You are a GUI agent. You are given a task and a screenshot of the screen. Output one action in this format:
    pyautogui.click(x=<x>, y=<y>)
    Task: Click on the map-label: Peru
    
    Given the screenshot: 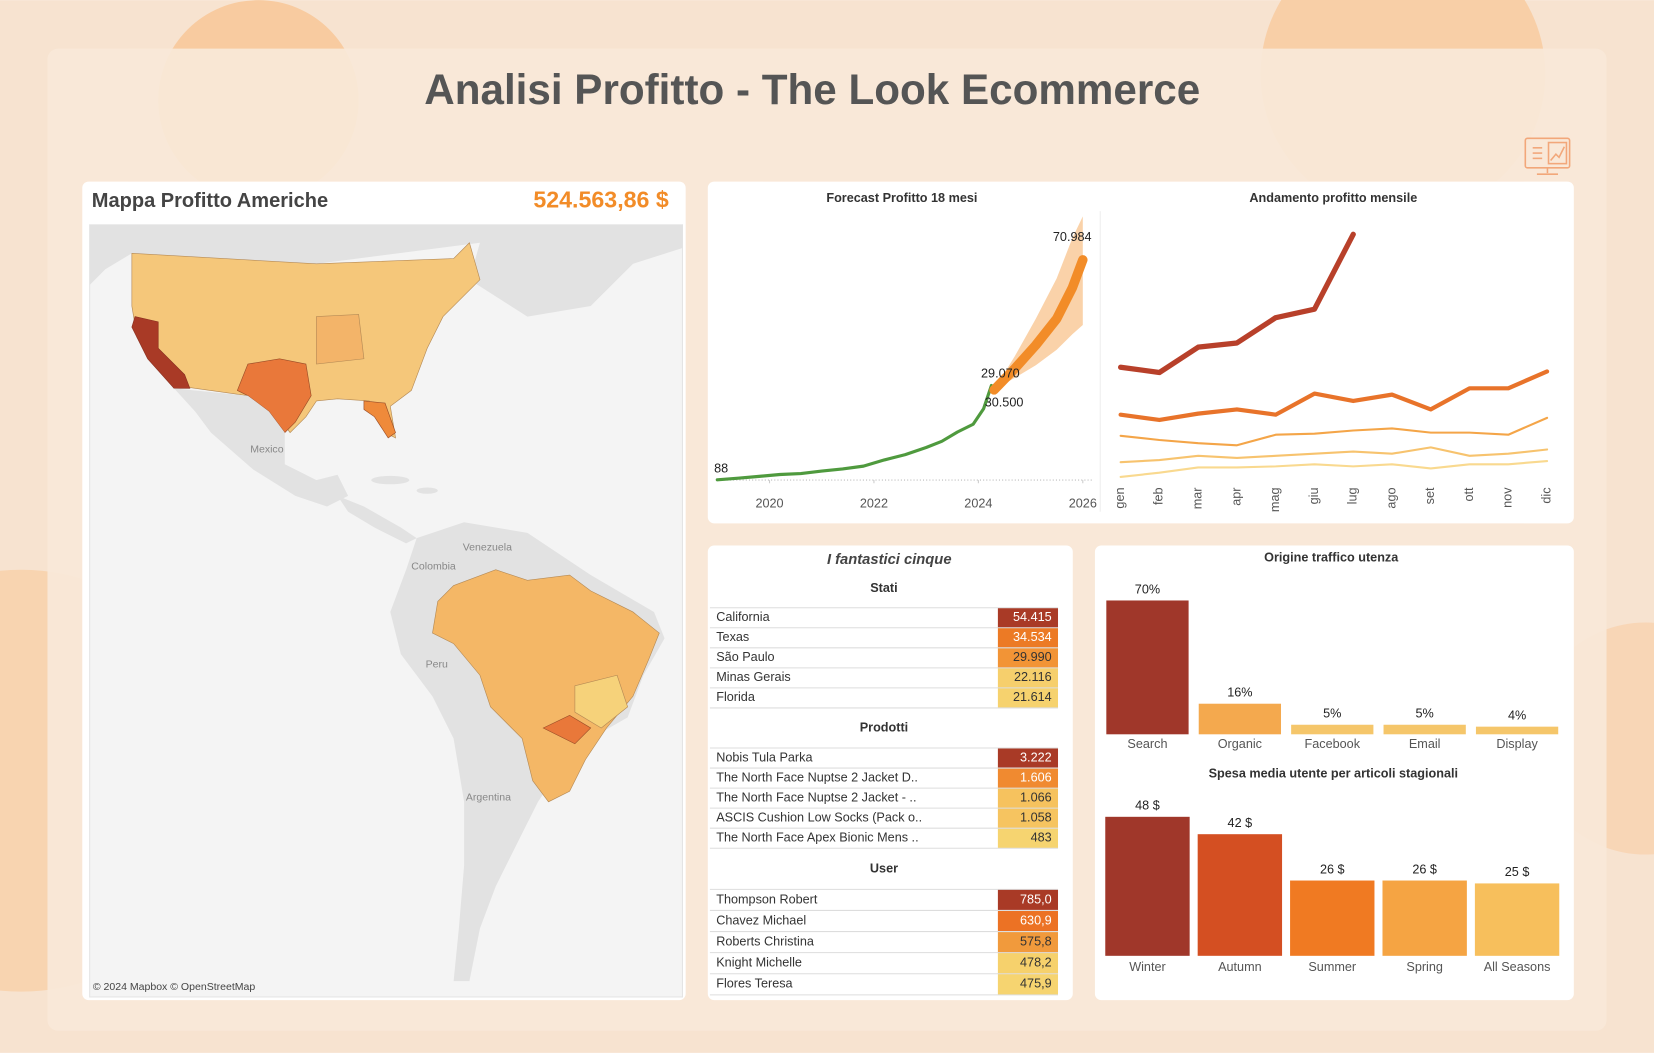 What is the action you would take?
    pyautogui.click(x=437, y=664)
    